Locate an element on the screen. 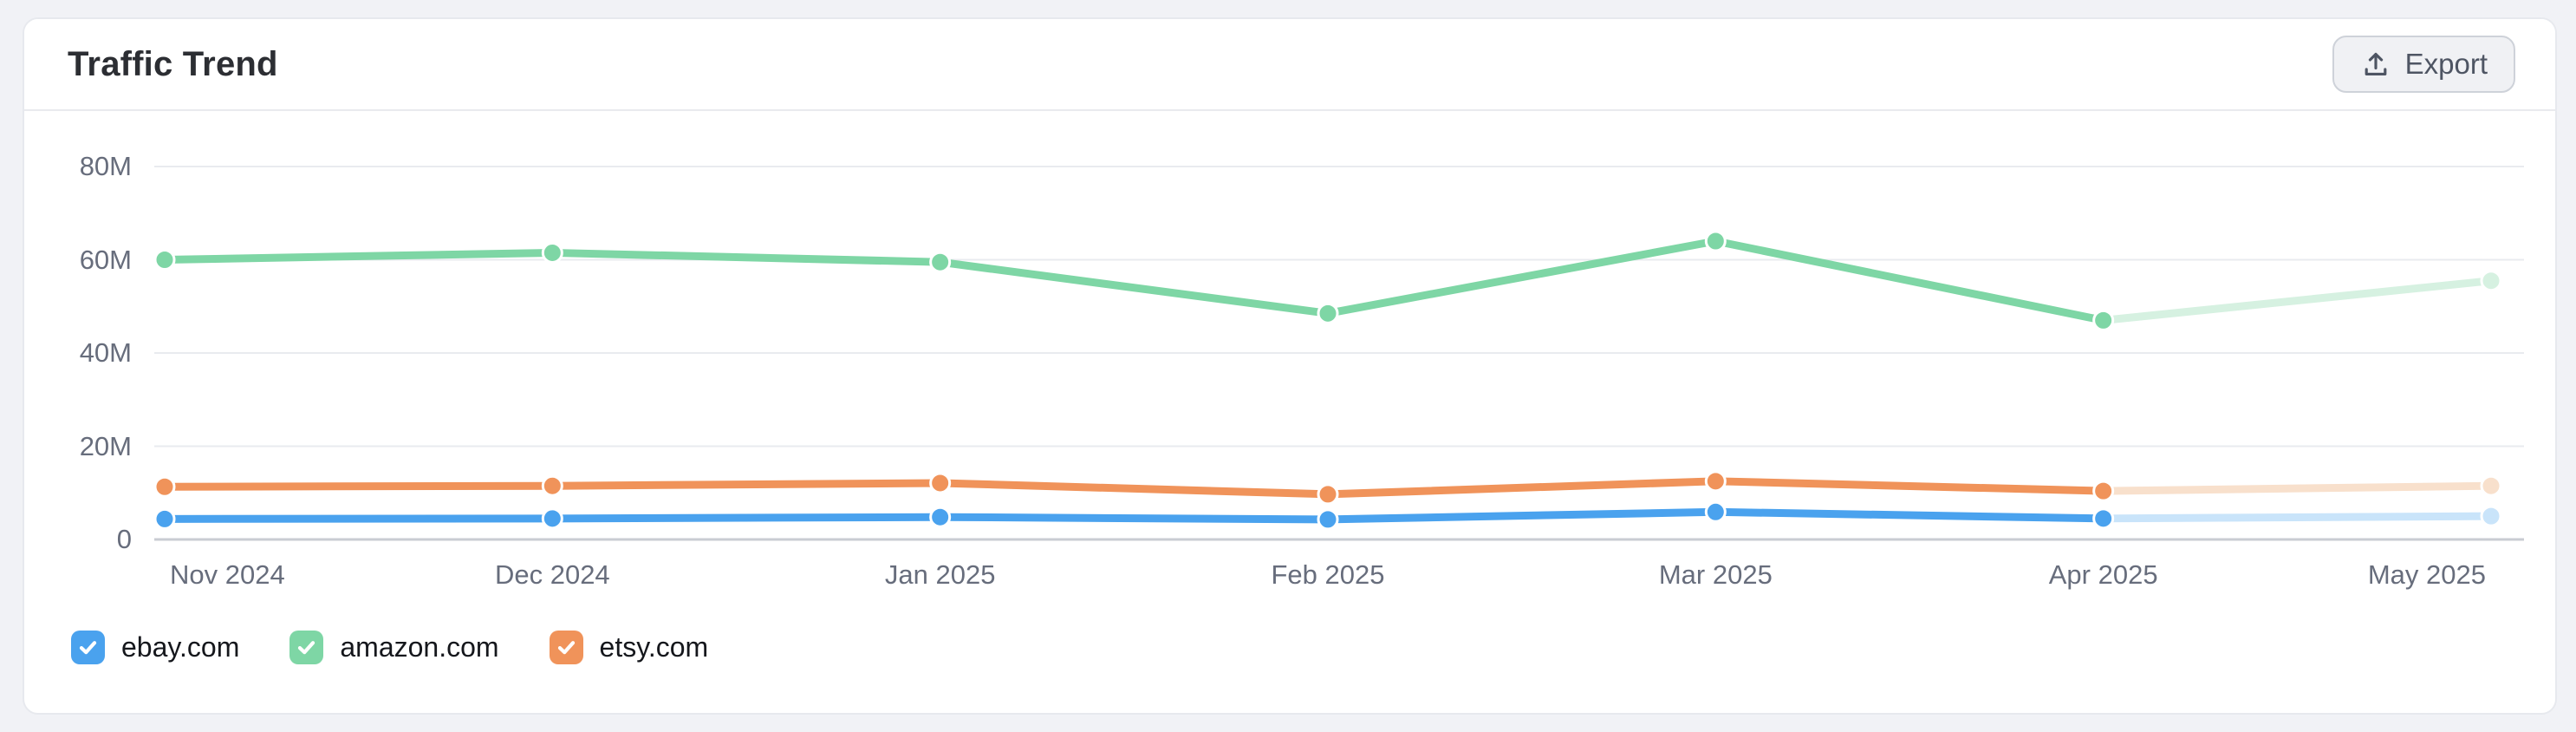  chart-legend: ebay.com amazon.com etsy.com is located at coordinates (389, 647).